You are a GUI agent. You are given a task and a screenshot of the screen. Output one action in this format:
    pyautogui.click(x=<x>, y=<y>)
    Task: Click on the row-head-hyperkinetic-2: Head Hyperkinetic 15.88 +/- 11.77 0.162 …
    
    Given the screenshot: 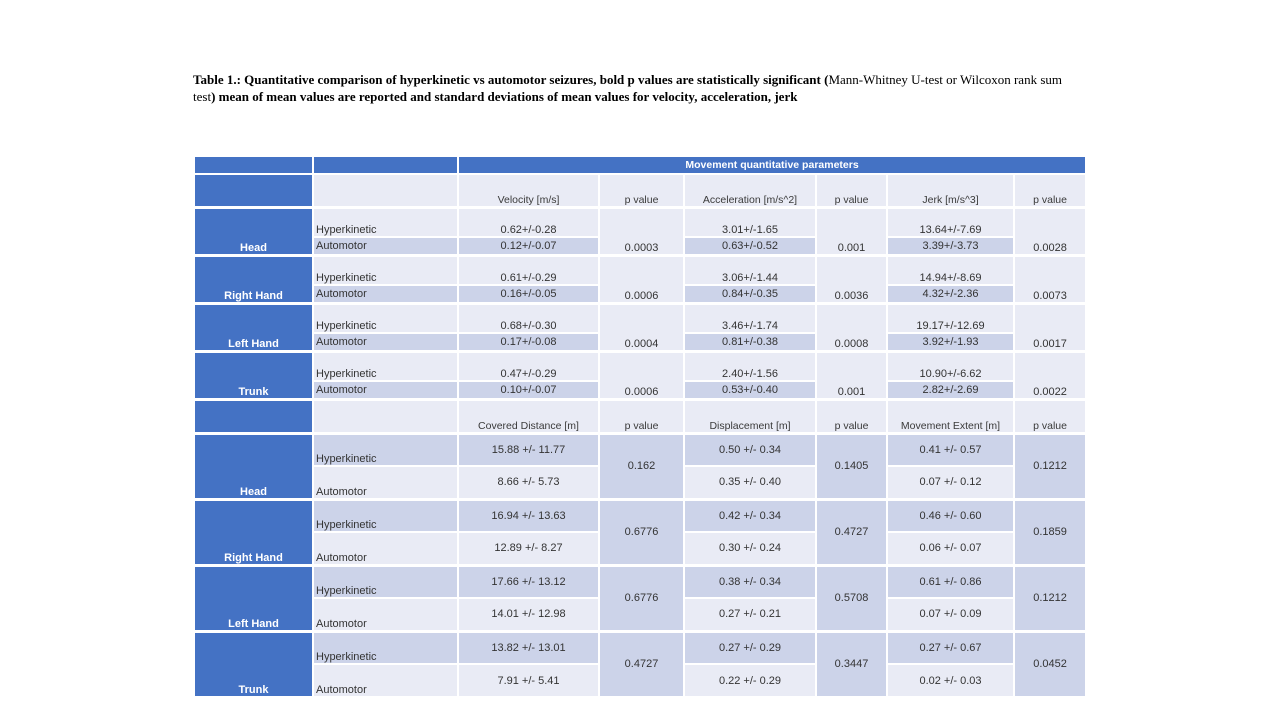 What is the action you would take?
    pyautogui.click(x=640, y=465)
    